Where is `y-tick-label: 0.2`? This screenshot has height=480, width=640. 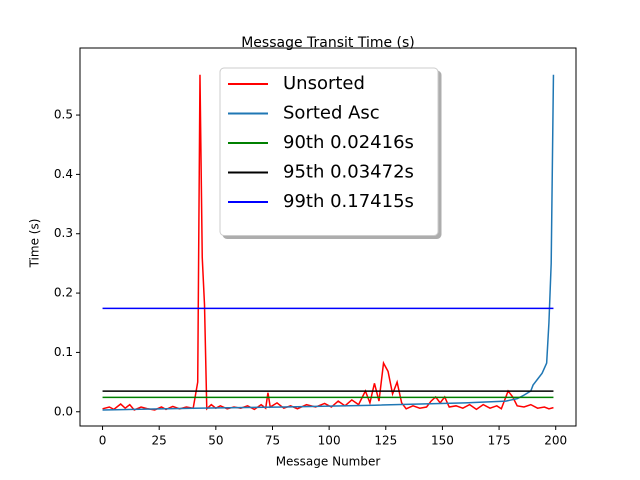 y-tick-label: 0.2 is located at coordinates (63, 293).